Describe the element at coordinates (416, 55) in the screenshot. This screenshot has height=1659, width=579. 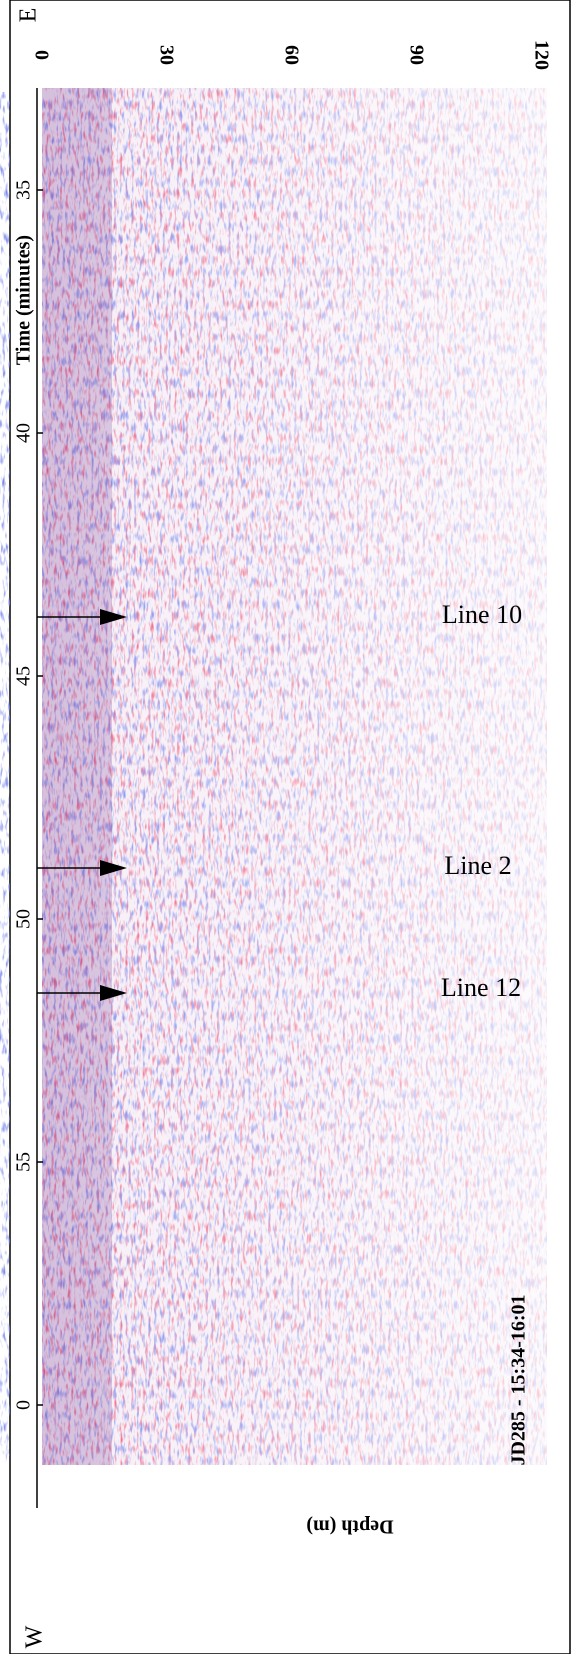
I see `depth-tick-label: 90` at that location.